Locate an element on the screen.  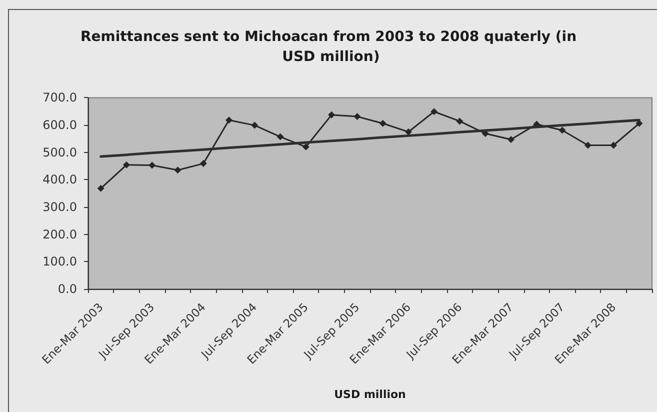
y-tick-label: 0.0 is located at coordinates (67, 289).